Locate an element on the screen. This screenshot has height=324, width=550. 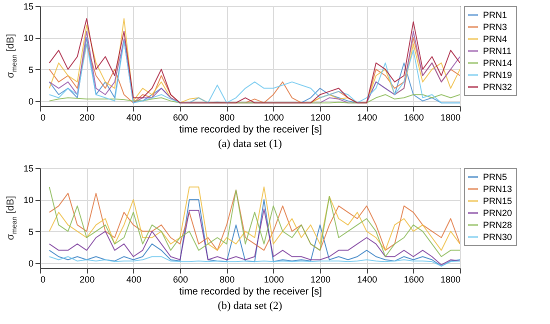
legend-label: PRN11 is located at coordinates (497, 51).